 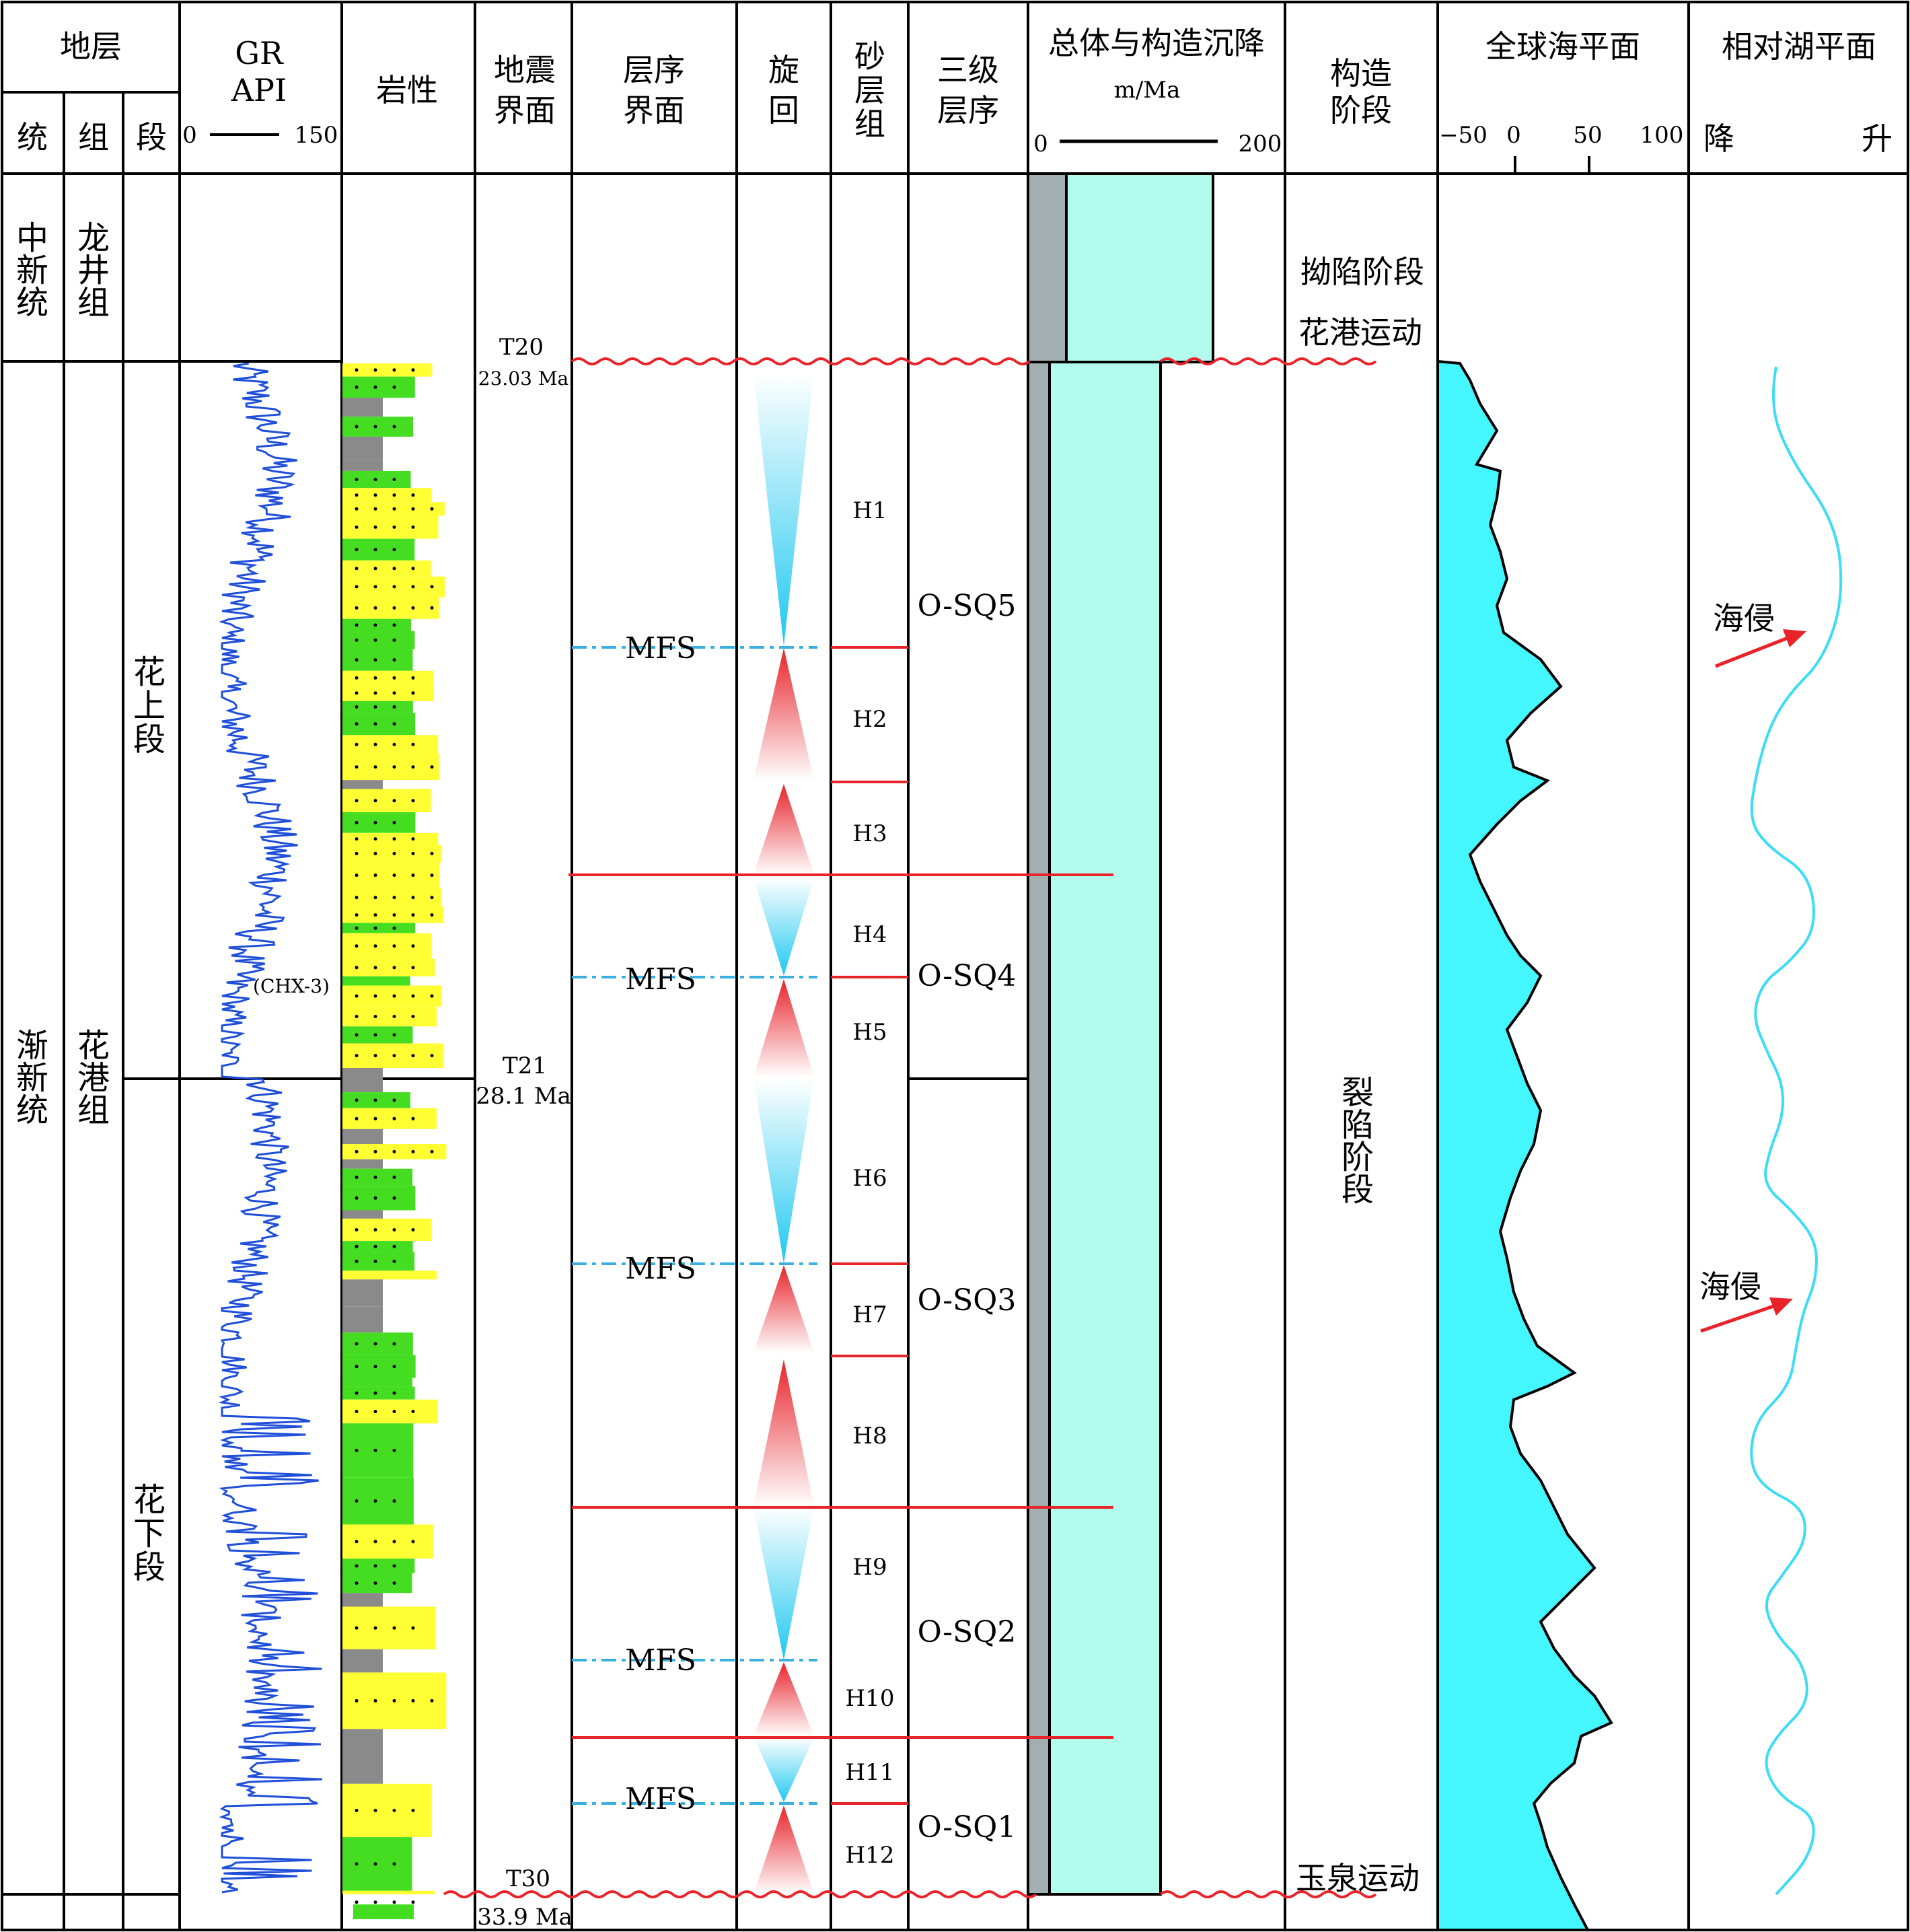 What do you see at coordinates (1740, 1317) in the screenshot?
I see `transgression-arrow` at bounding box center [1740, 1317].